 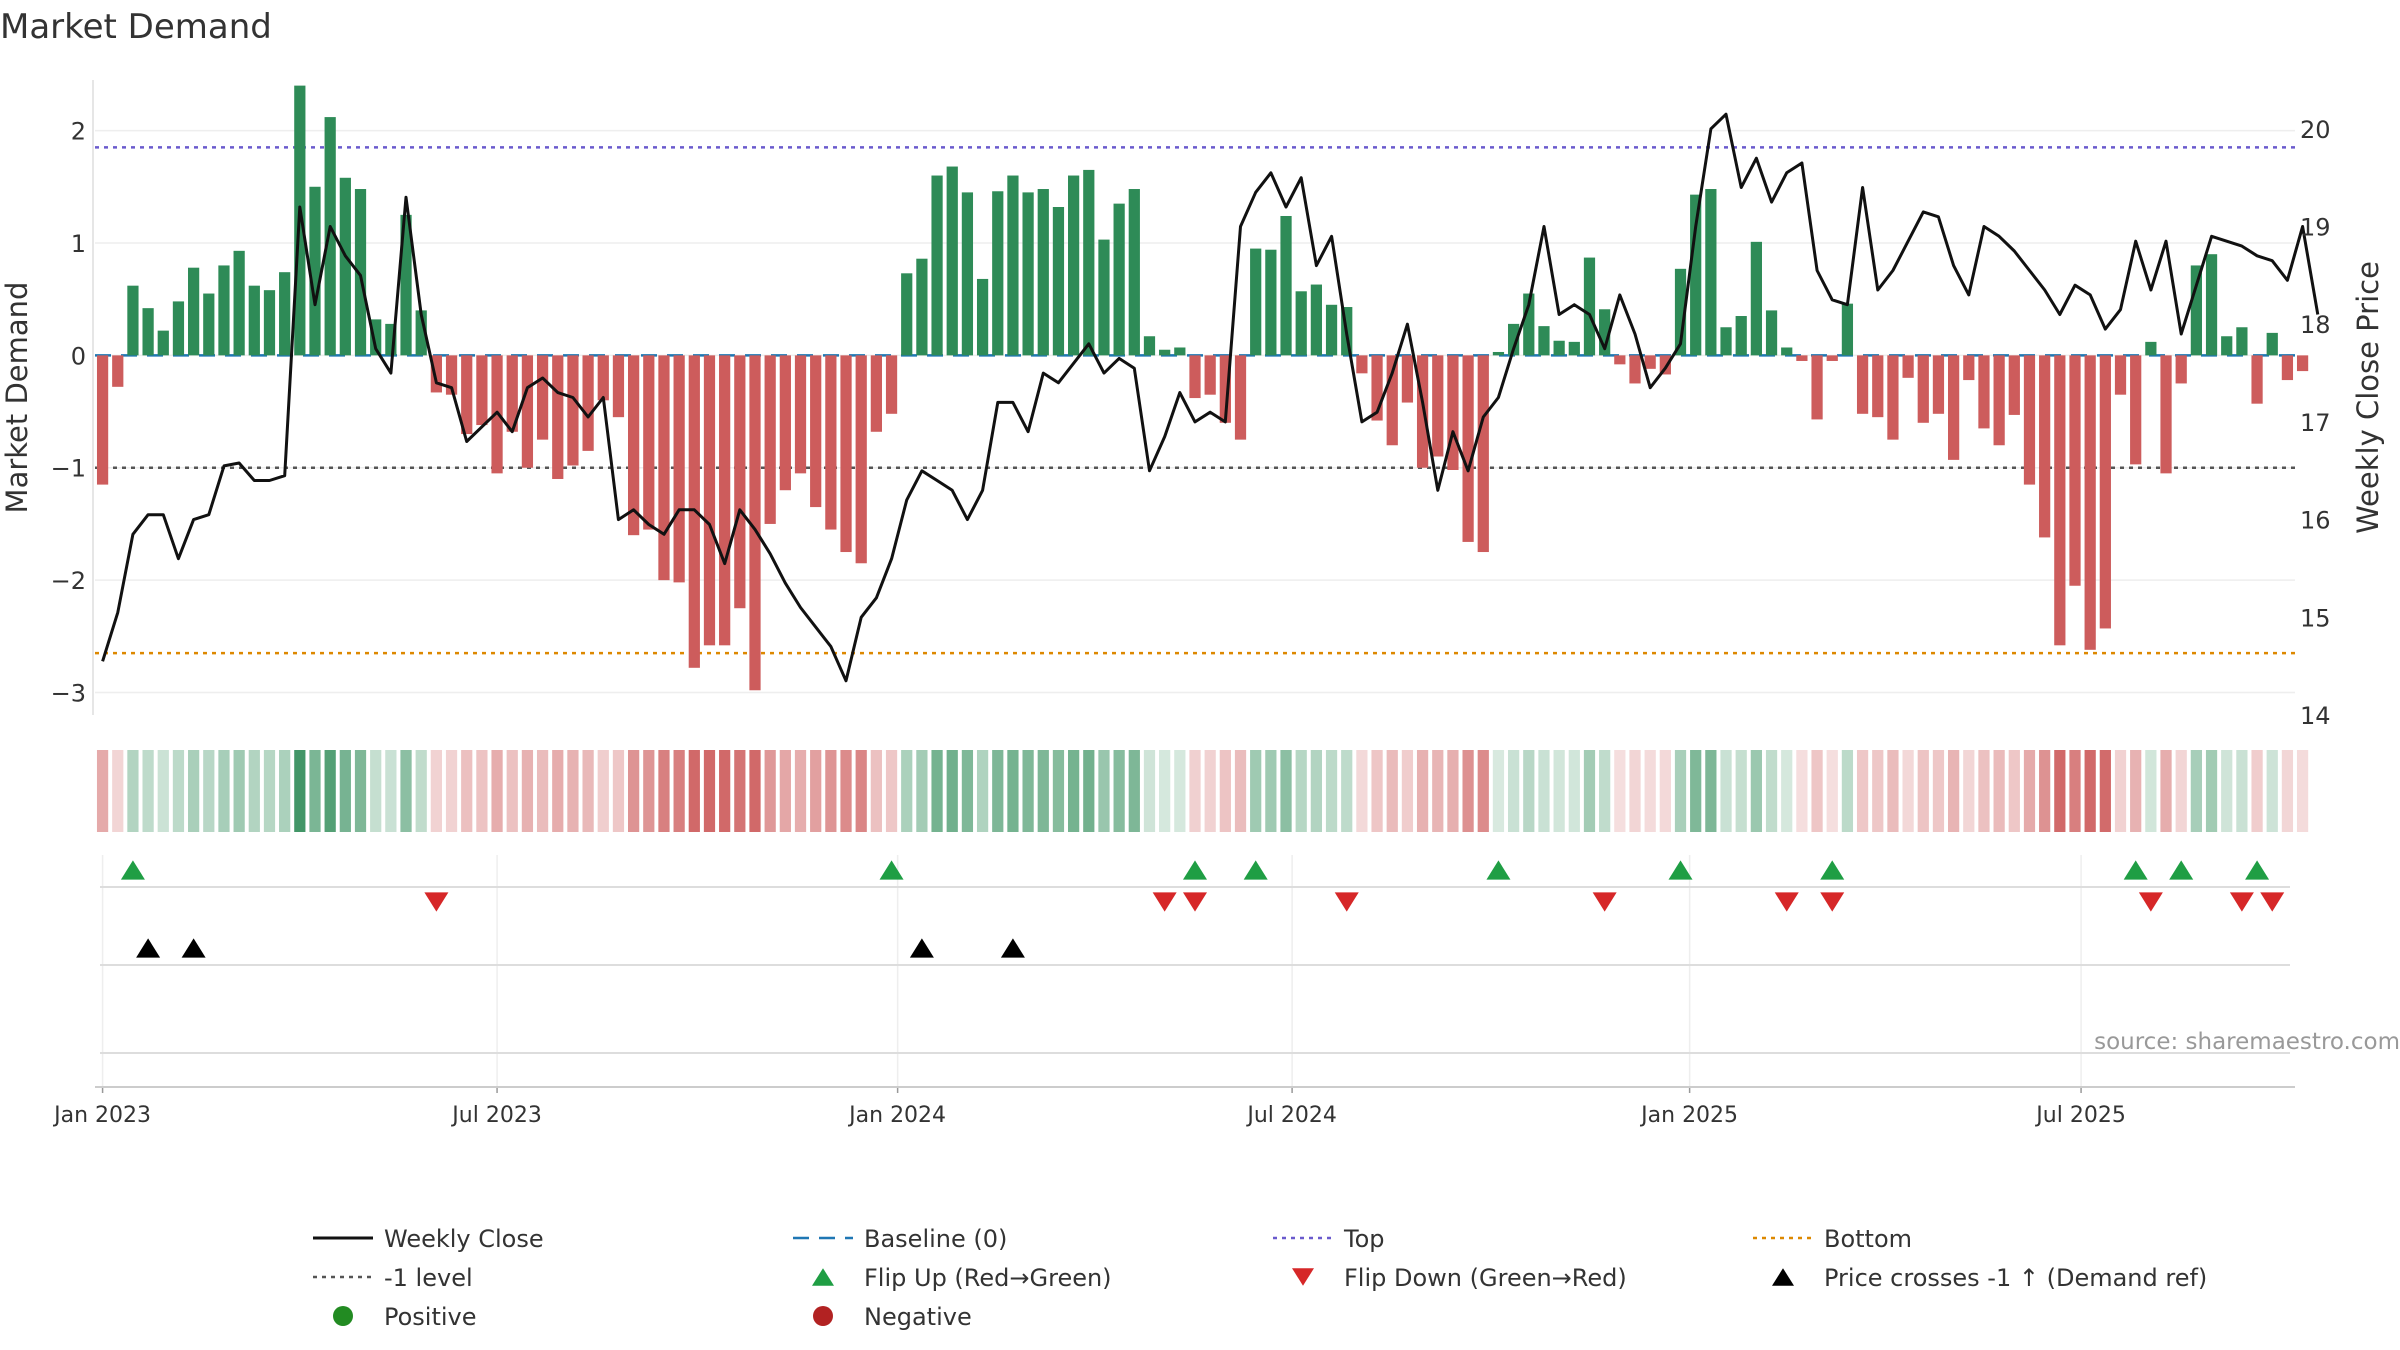 What do you see at coordinates (2315, 325) in the screenshot?
I see `y2-tick-label: 18` at bounding box center [2315, 325].